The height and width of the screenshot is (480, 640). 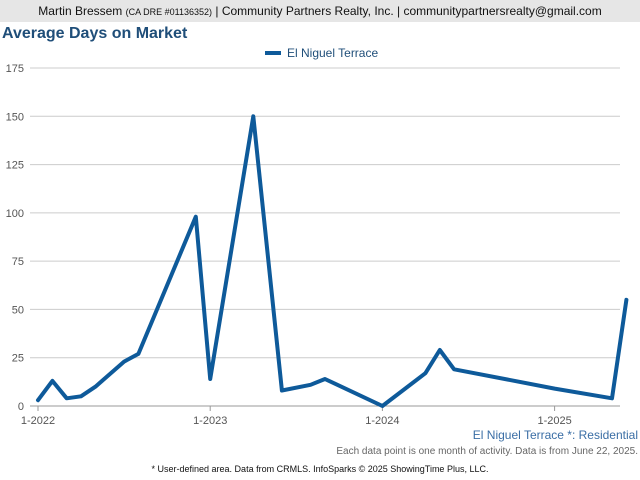 What do you see at coordinates (80, 11) in the screenshot?
I see `agent-name: Martin Bressem` at bounding box center [80, 11].